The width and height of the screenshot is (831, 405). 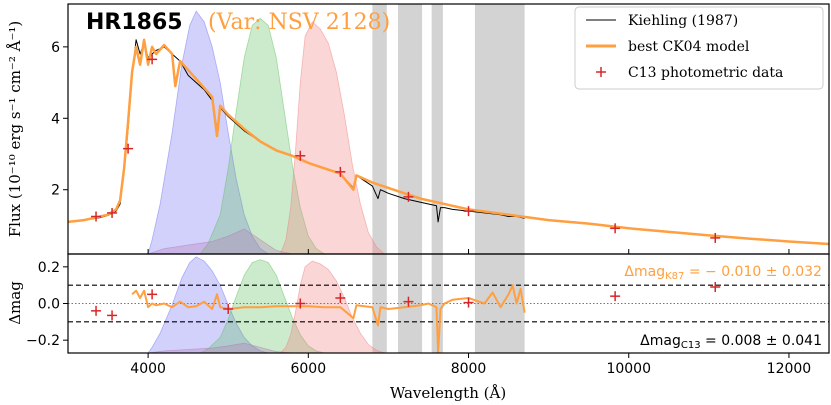 I want to click on filter-blue-top, so click(x=208, y=132).